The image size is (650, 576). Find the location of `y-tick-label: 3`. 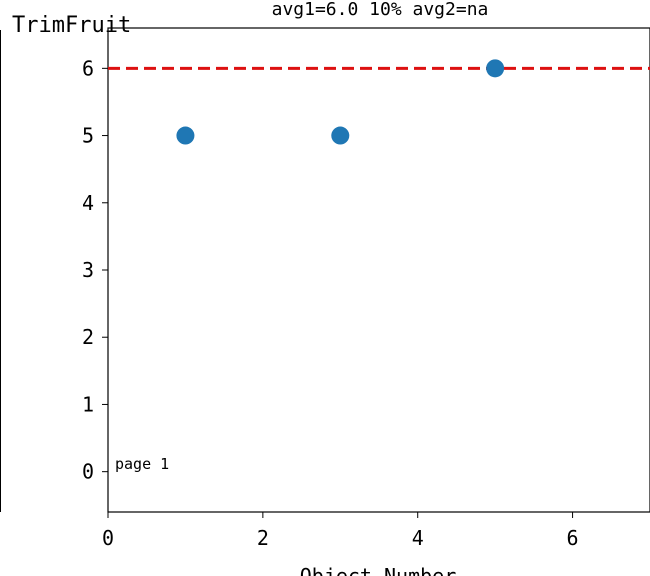

y-tick-label: 3 is located at coordinates (88, 270).